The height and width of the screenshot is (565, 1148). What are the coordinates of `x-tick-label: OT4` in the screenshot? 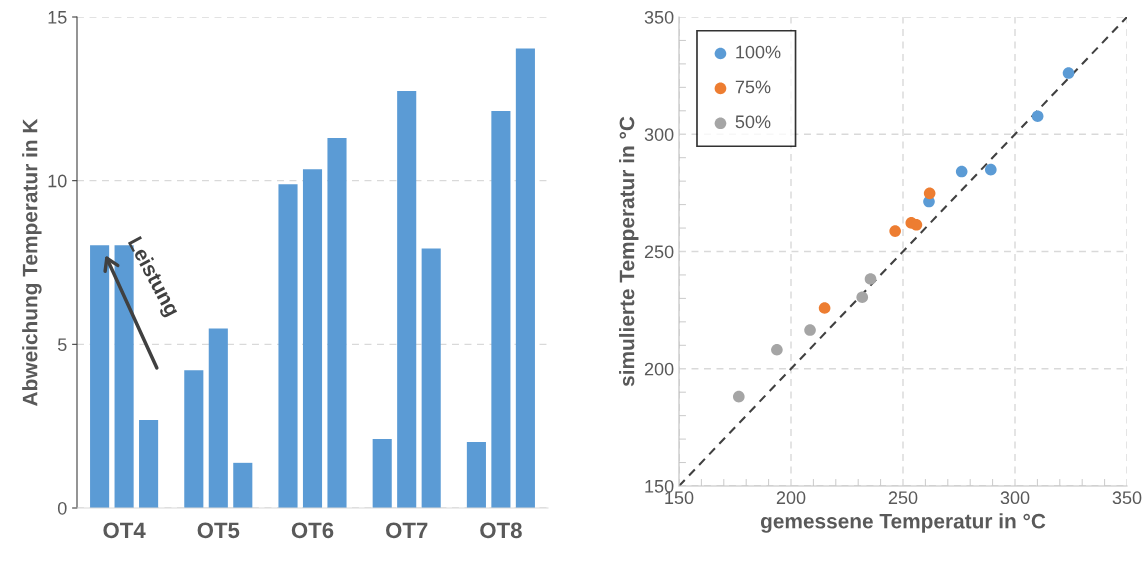 It's located at (124, 530).